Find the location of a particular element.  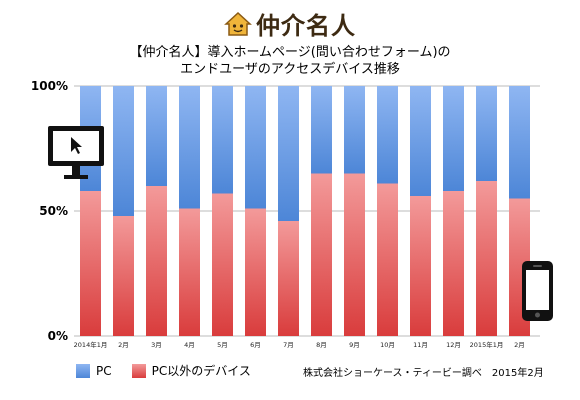

legend-item-other: PC以外のデバイス is located at coordinates (191, 370).